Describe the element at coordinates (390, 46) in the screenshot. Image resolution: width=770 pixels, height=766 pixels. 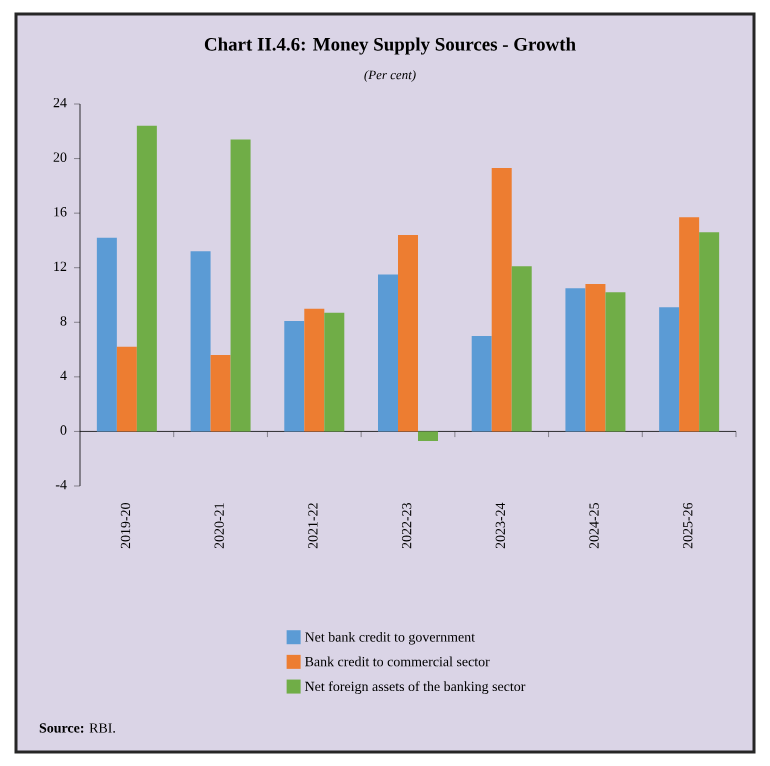
I see `chart-title: Chart II.4.6: Money Supply Sources - Growth` at that location.